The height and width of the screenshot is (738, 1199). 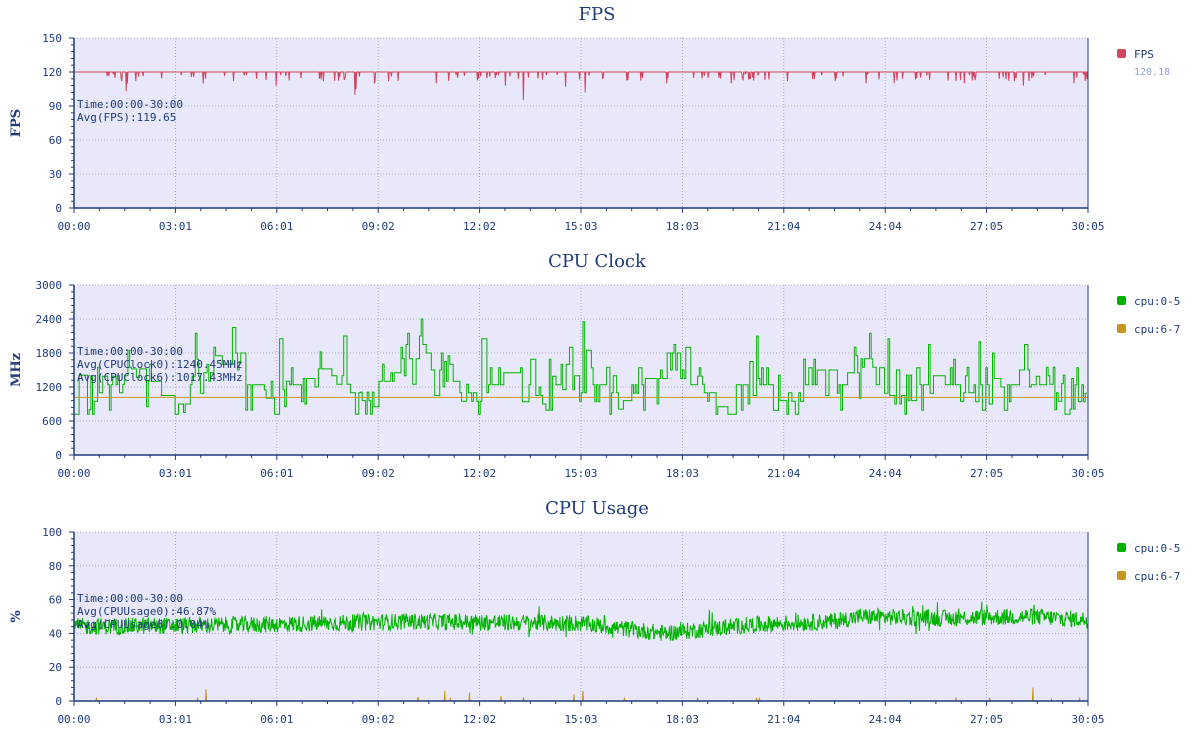 What do you see at coordinates (126, 117) in the screenshot?
I see `annotation-line: Avg(FPS):119.65` at bounding box center [126, 117].